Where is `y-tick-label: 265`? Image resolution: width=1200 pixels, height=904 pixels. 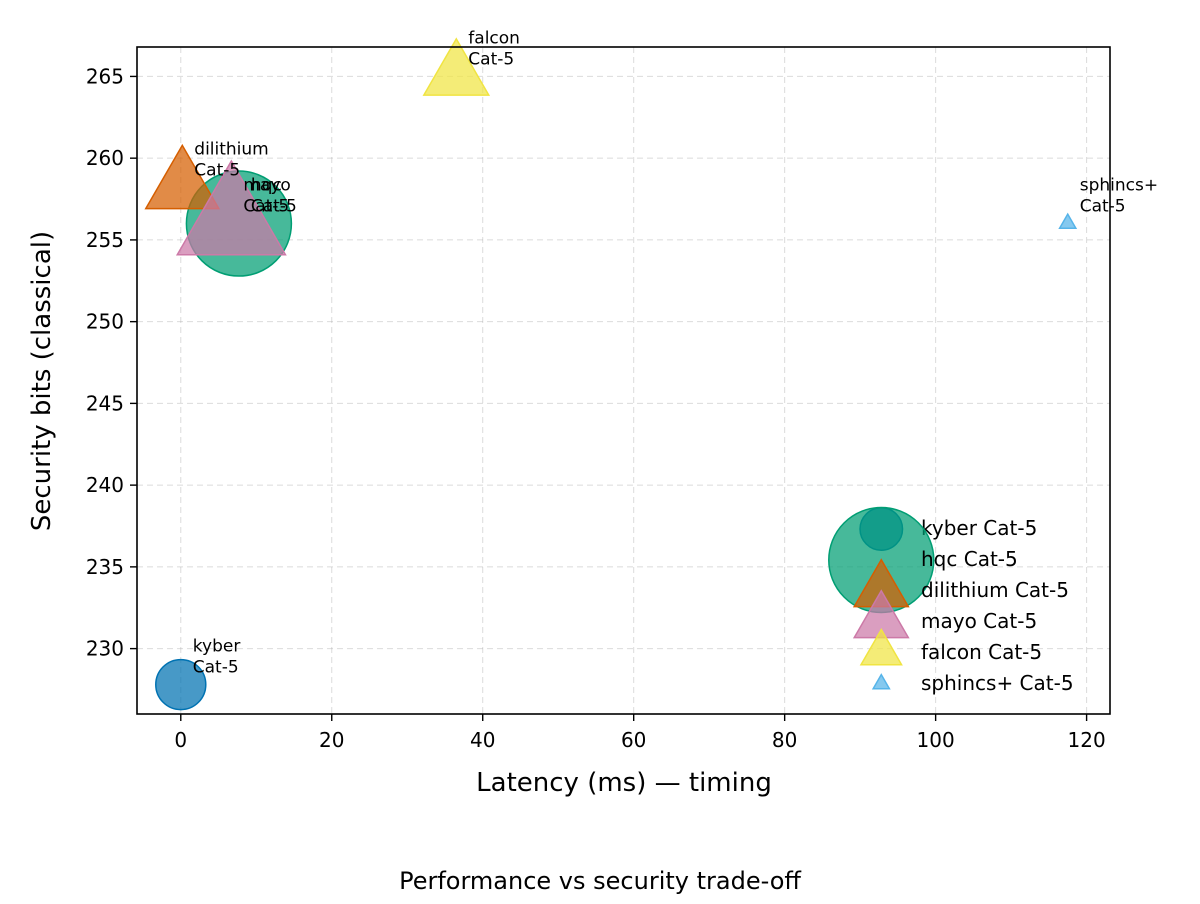
y-tick-label: 265 is located at coordinates (105, 76).